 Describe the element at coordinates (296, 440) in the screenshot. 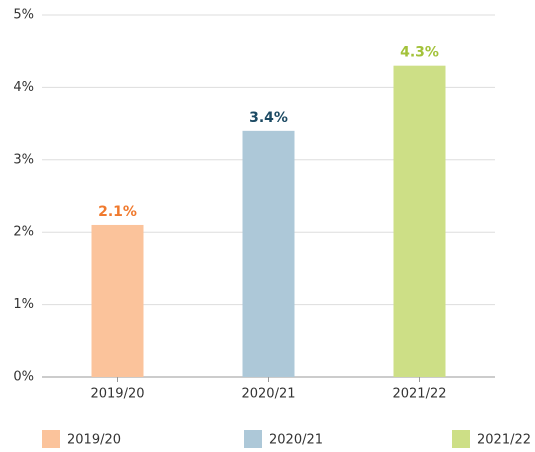

I see `legend-label: 2020/21` at that location.